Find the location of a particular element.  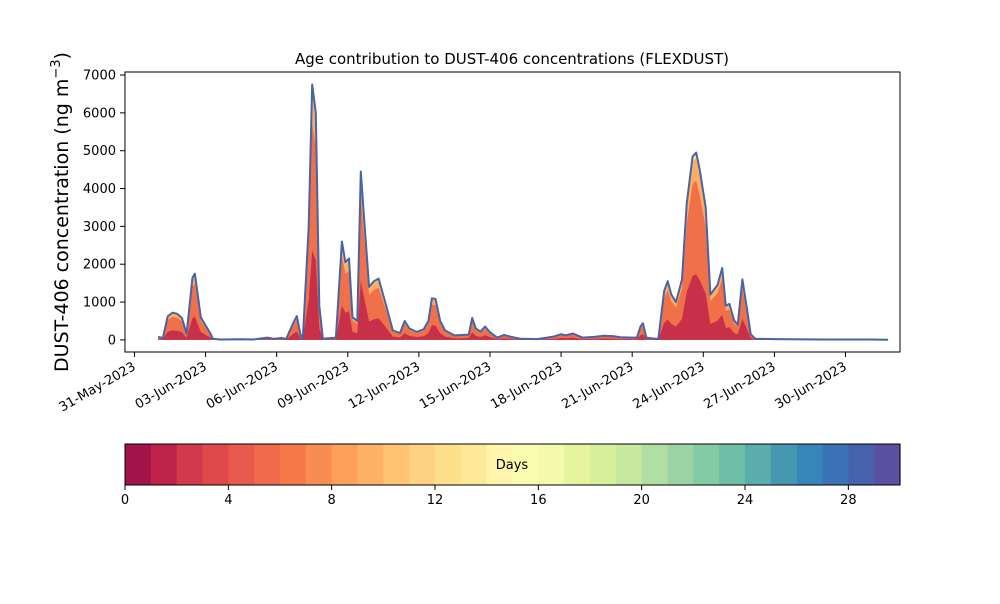

colorbar-tick-label: 12 is located at coordinates (435, 500).